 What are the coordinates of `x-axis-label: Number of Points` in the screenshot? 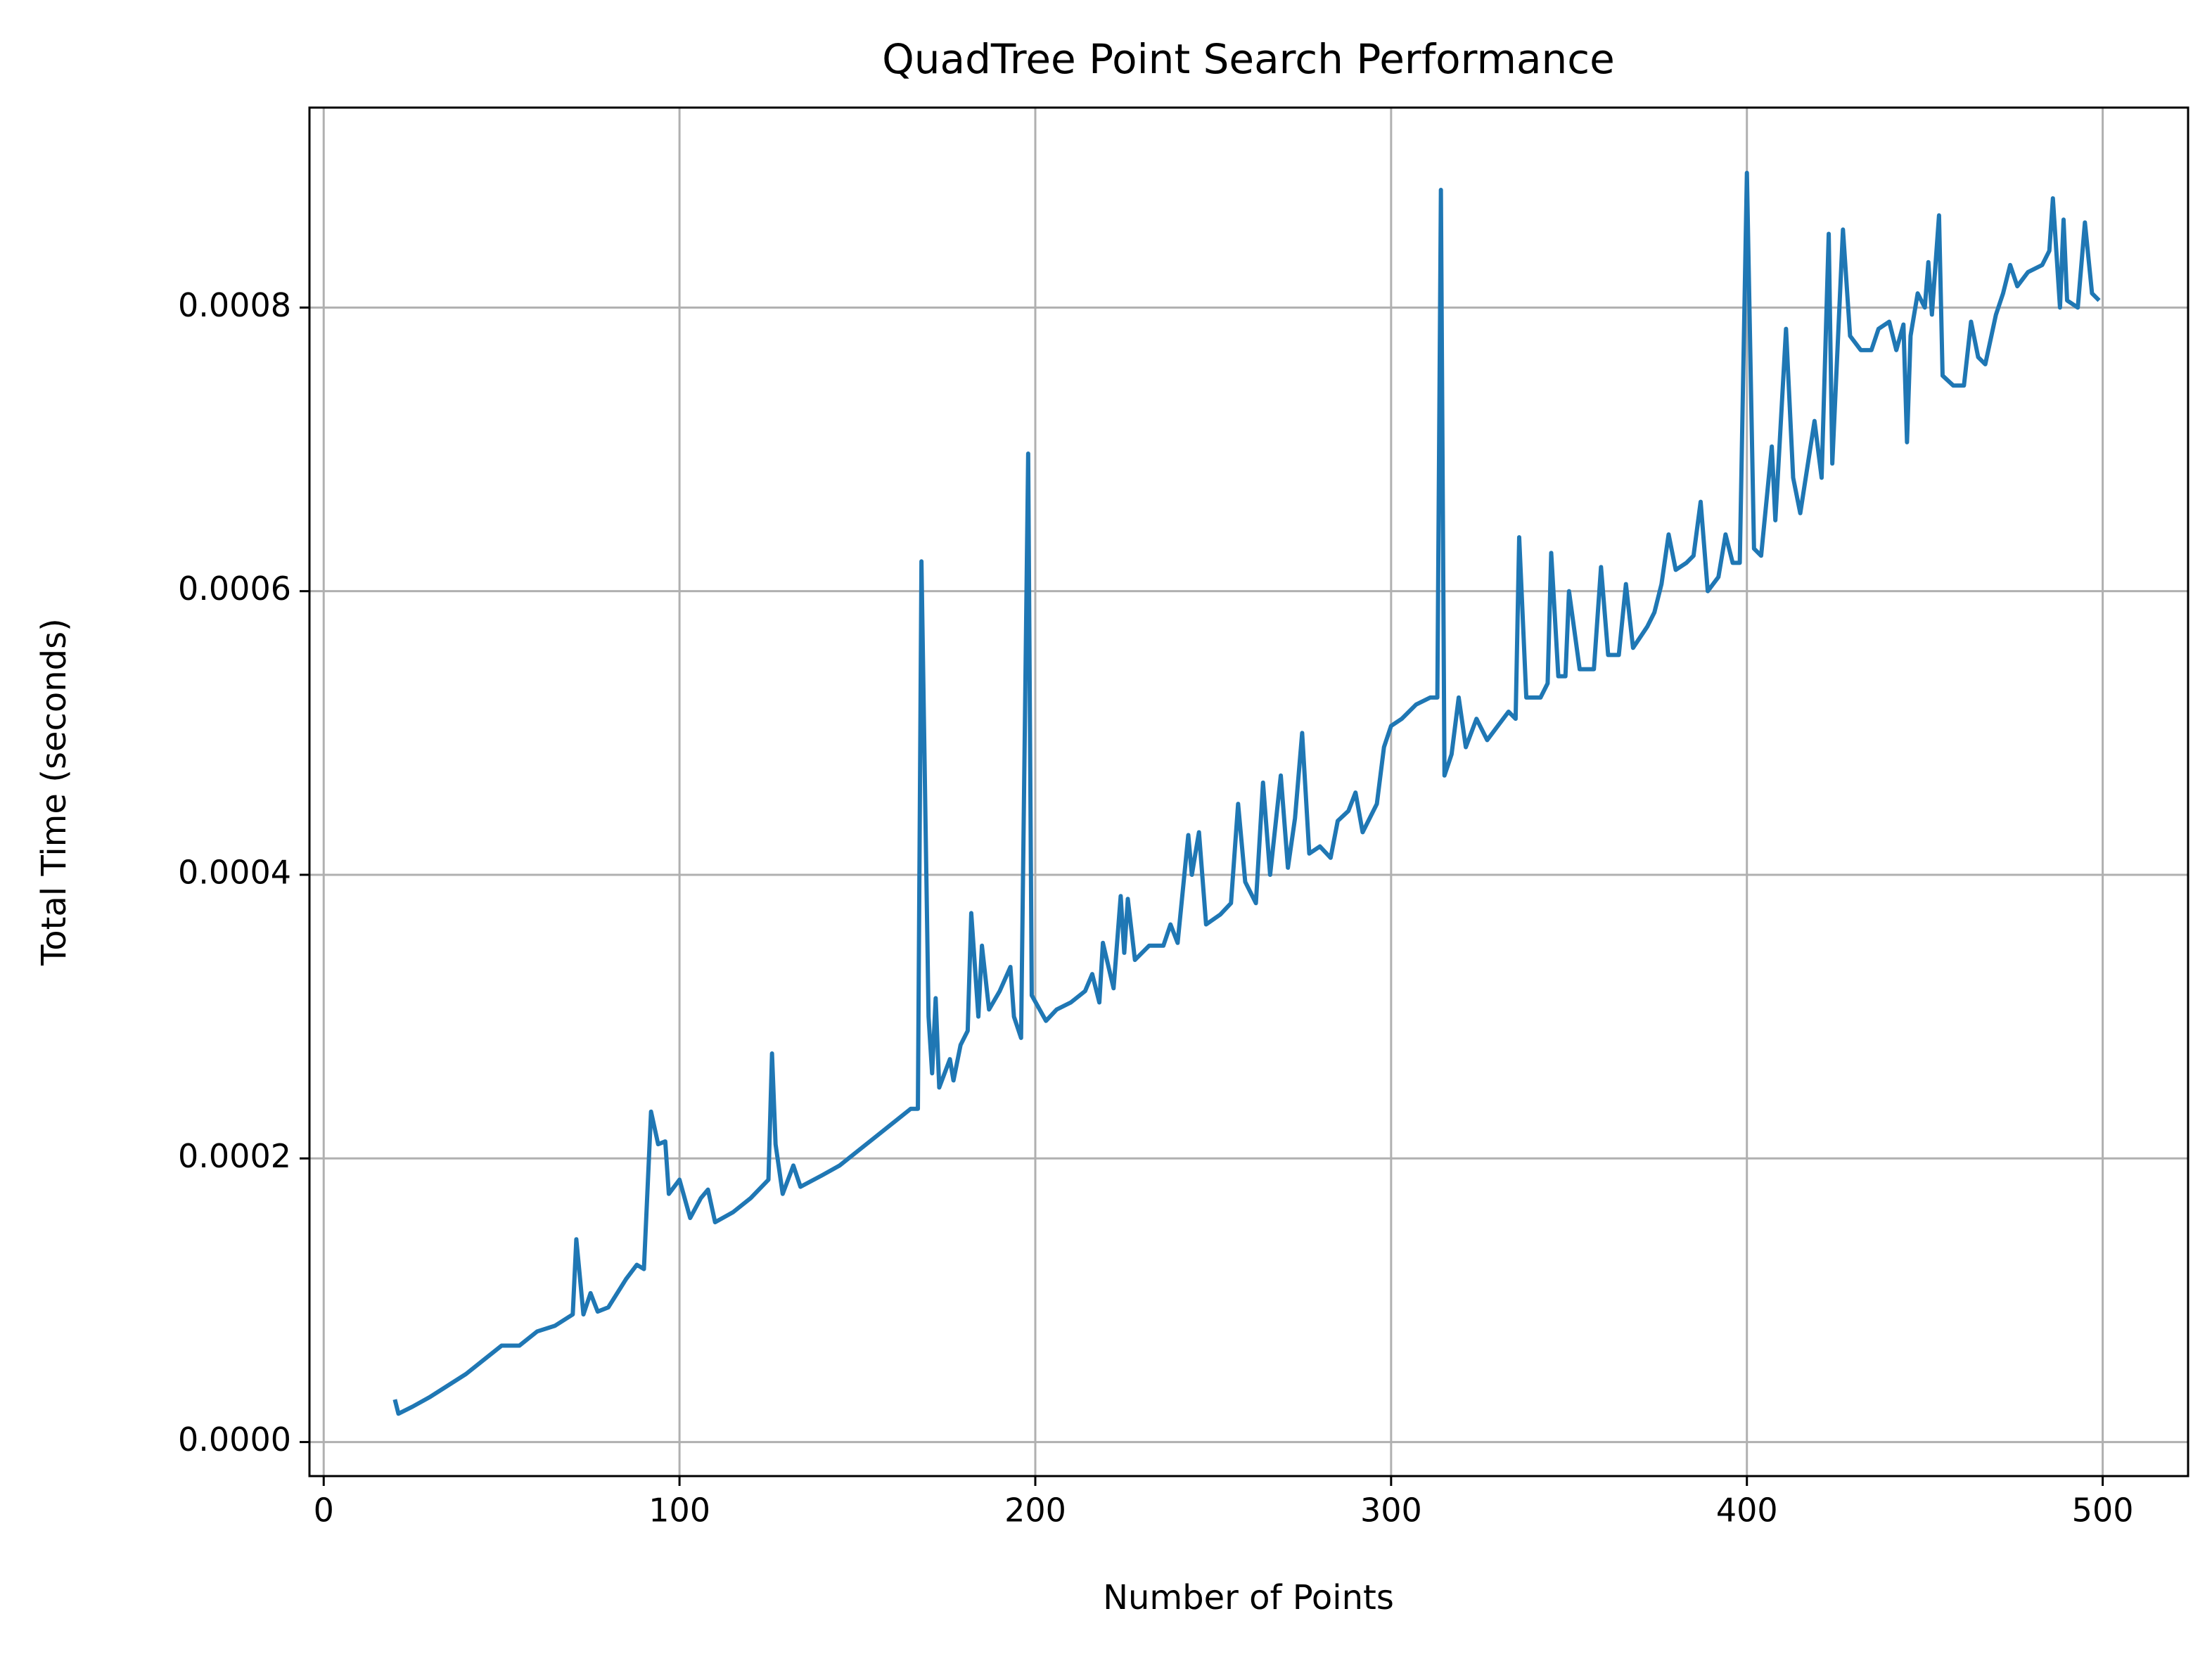 It's located at (1248, 1597).